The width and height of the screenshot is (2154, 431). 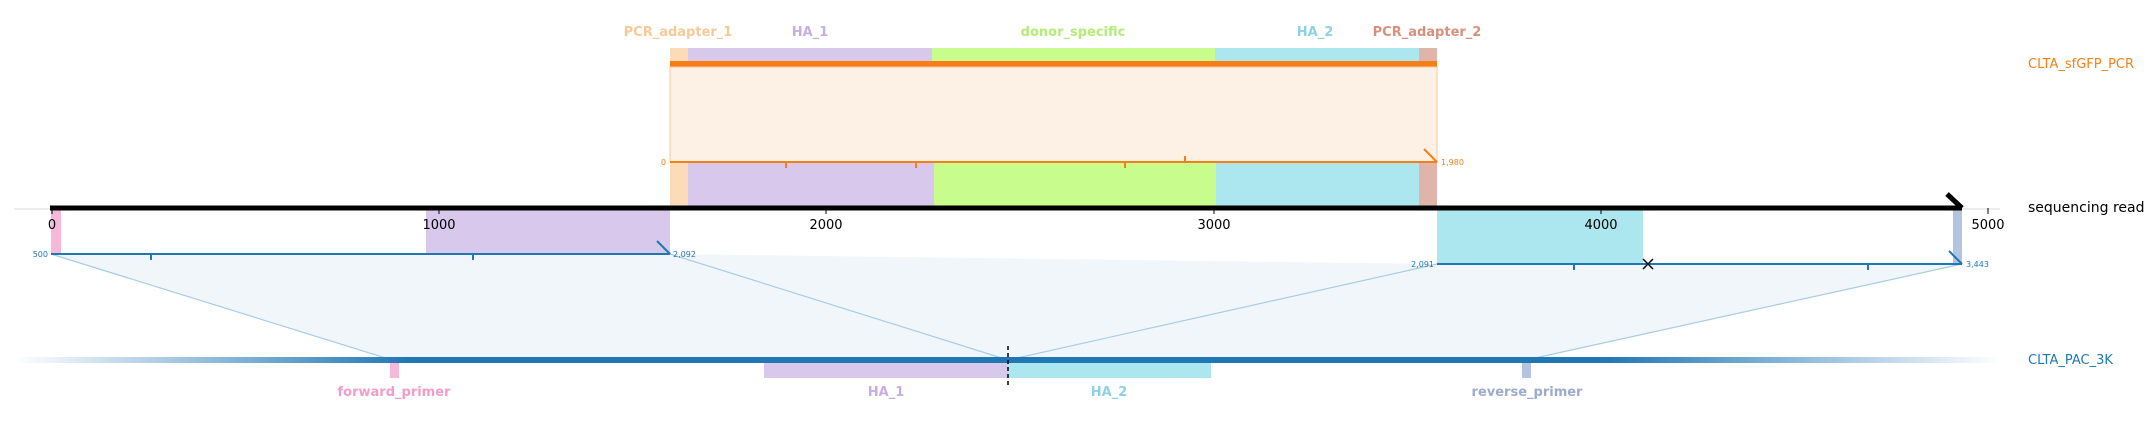 I want to click on projected-ha1, so click(x=811, y=185).